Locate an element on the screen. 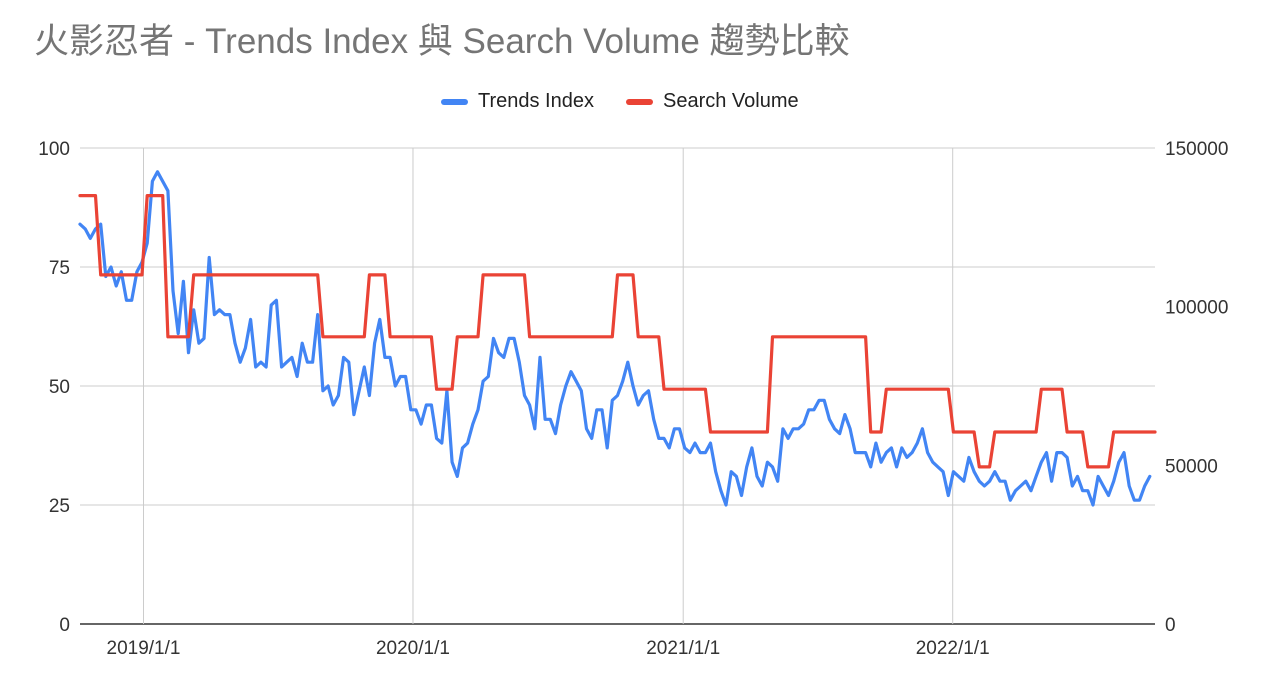 The image size is (1271, 686). chart-legend: Trends Index Search Volume is located at coordinates (620, 101).